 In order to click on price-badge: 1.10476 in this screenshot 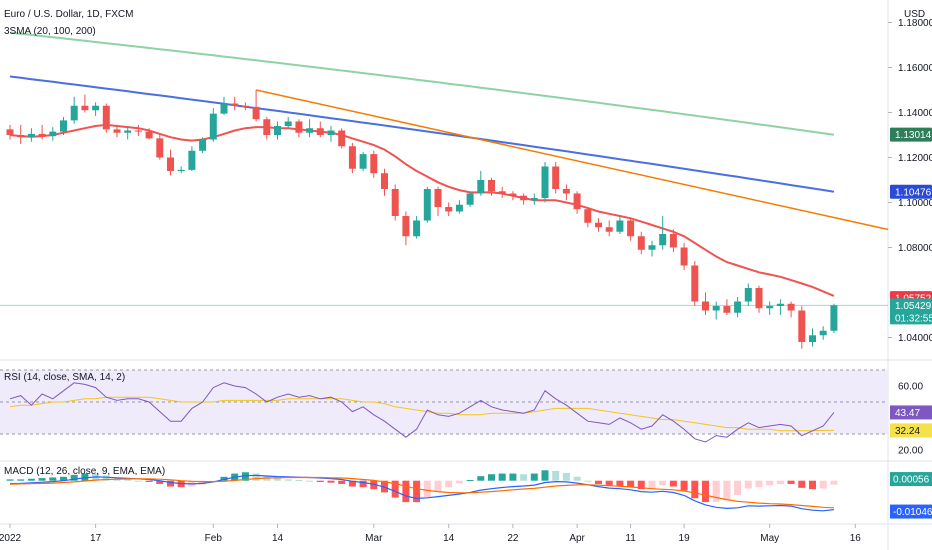, I will do `click(911, 191)`.